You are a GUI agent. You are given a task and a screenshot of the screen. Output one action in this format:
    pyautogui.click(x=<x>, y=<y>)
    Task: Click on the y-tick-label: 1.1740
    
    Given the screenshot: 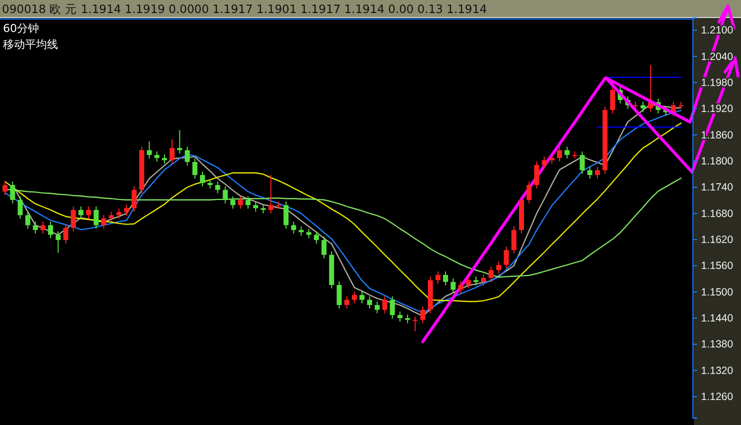 What is the action you would take?
    pyautogui.click(x=717, y=188)
    